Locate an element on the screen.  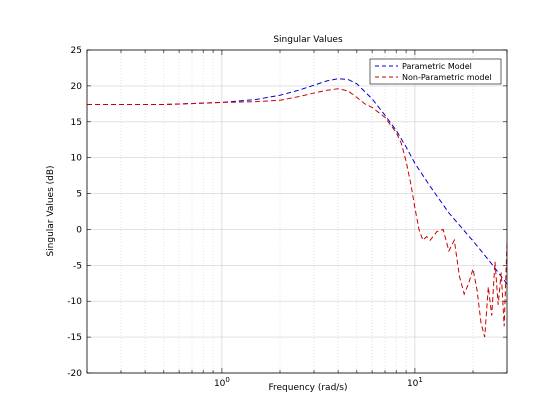
x-tick-label: 10¹ is located at coordinates (415, 382).